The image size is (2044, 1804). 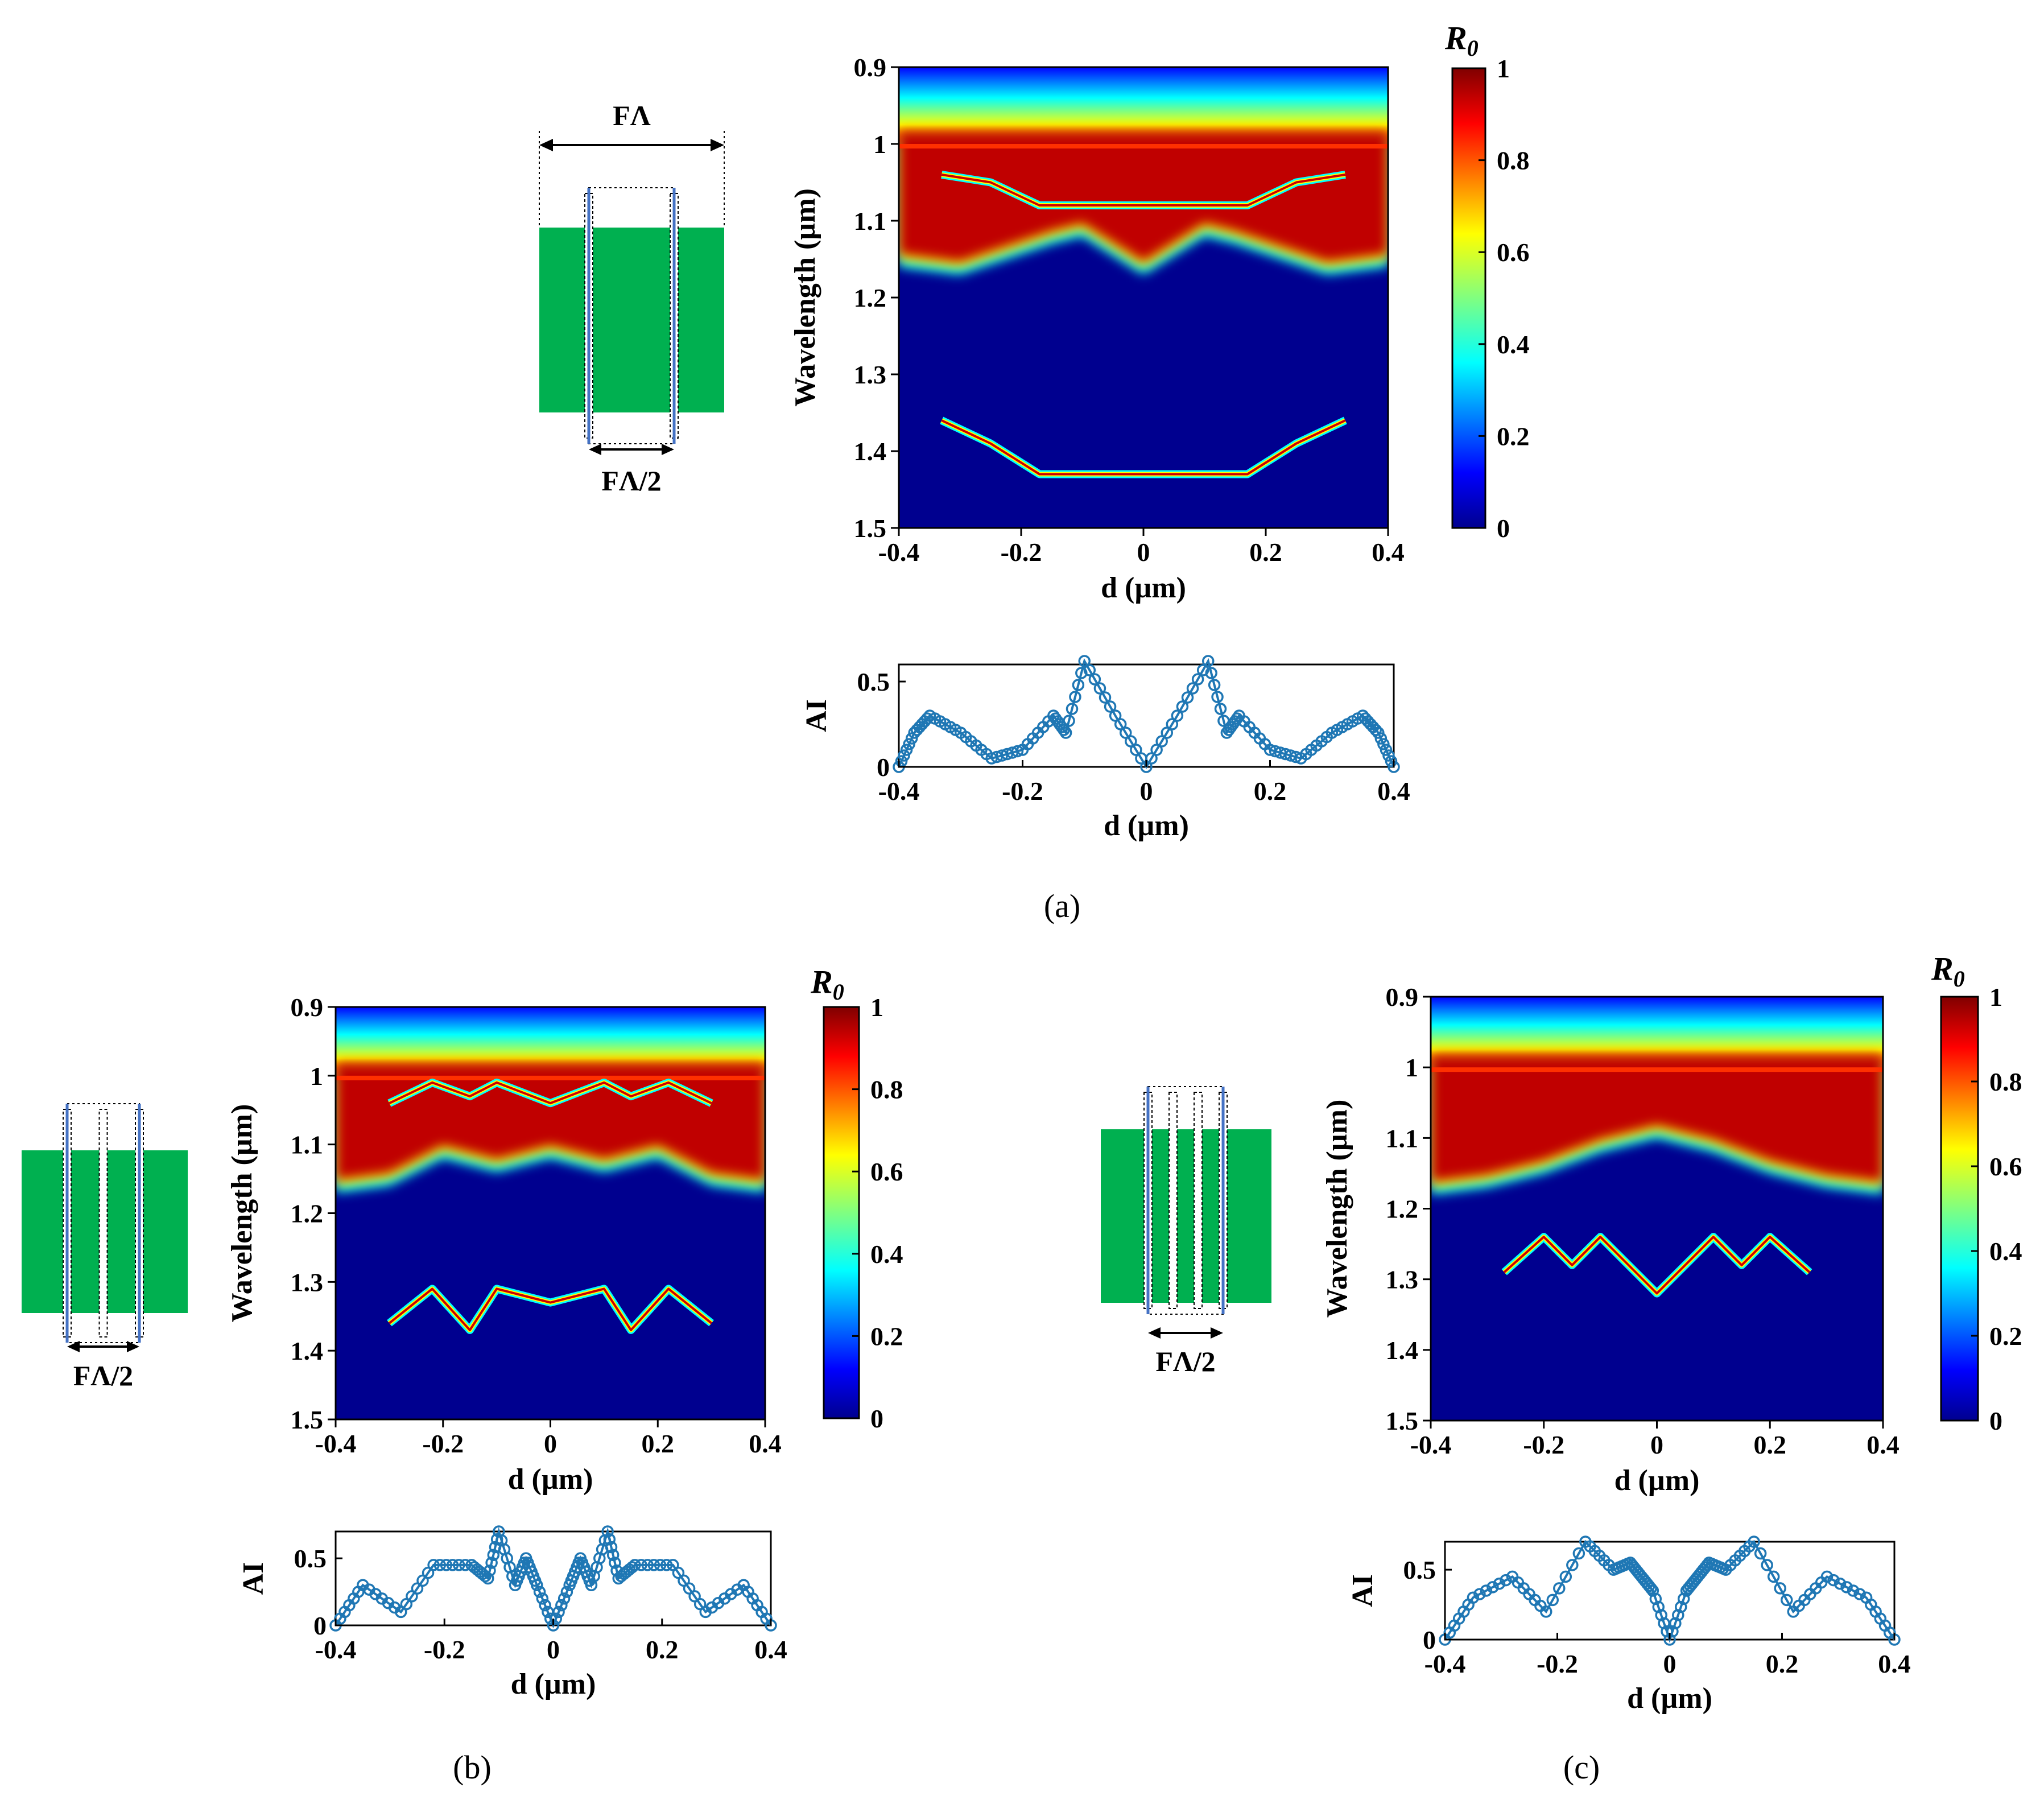 I want to click on heatmap-y-label: Wavelength (µm), so click(x=242, y=1213).